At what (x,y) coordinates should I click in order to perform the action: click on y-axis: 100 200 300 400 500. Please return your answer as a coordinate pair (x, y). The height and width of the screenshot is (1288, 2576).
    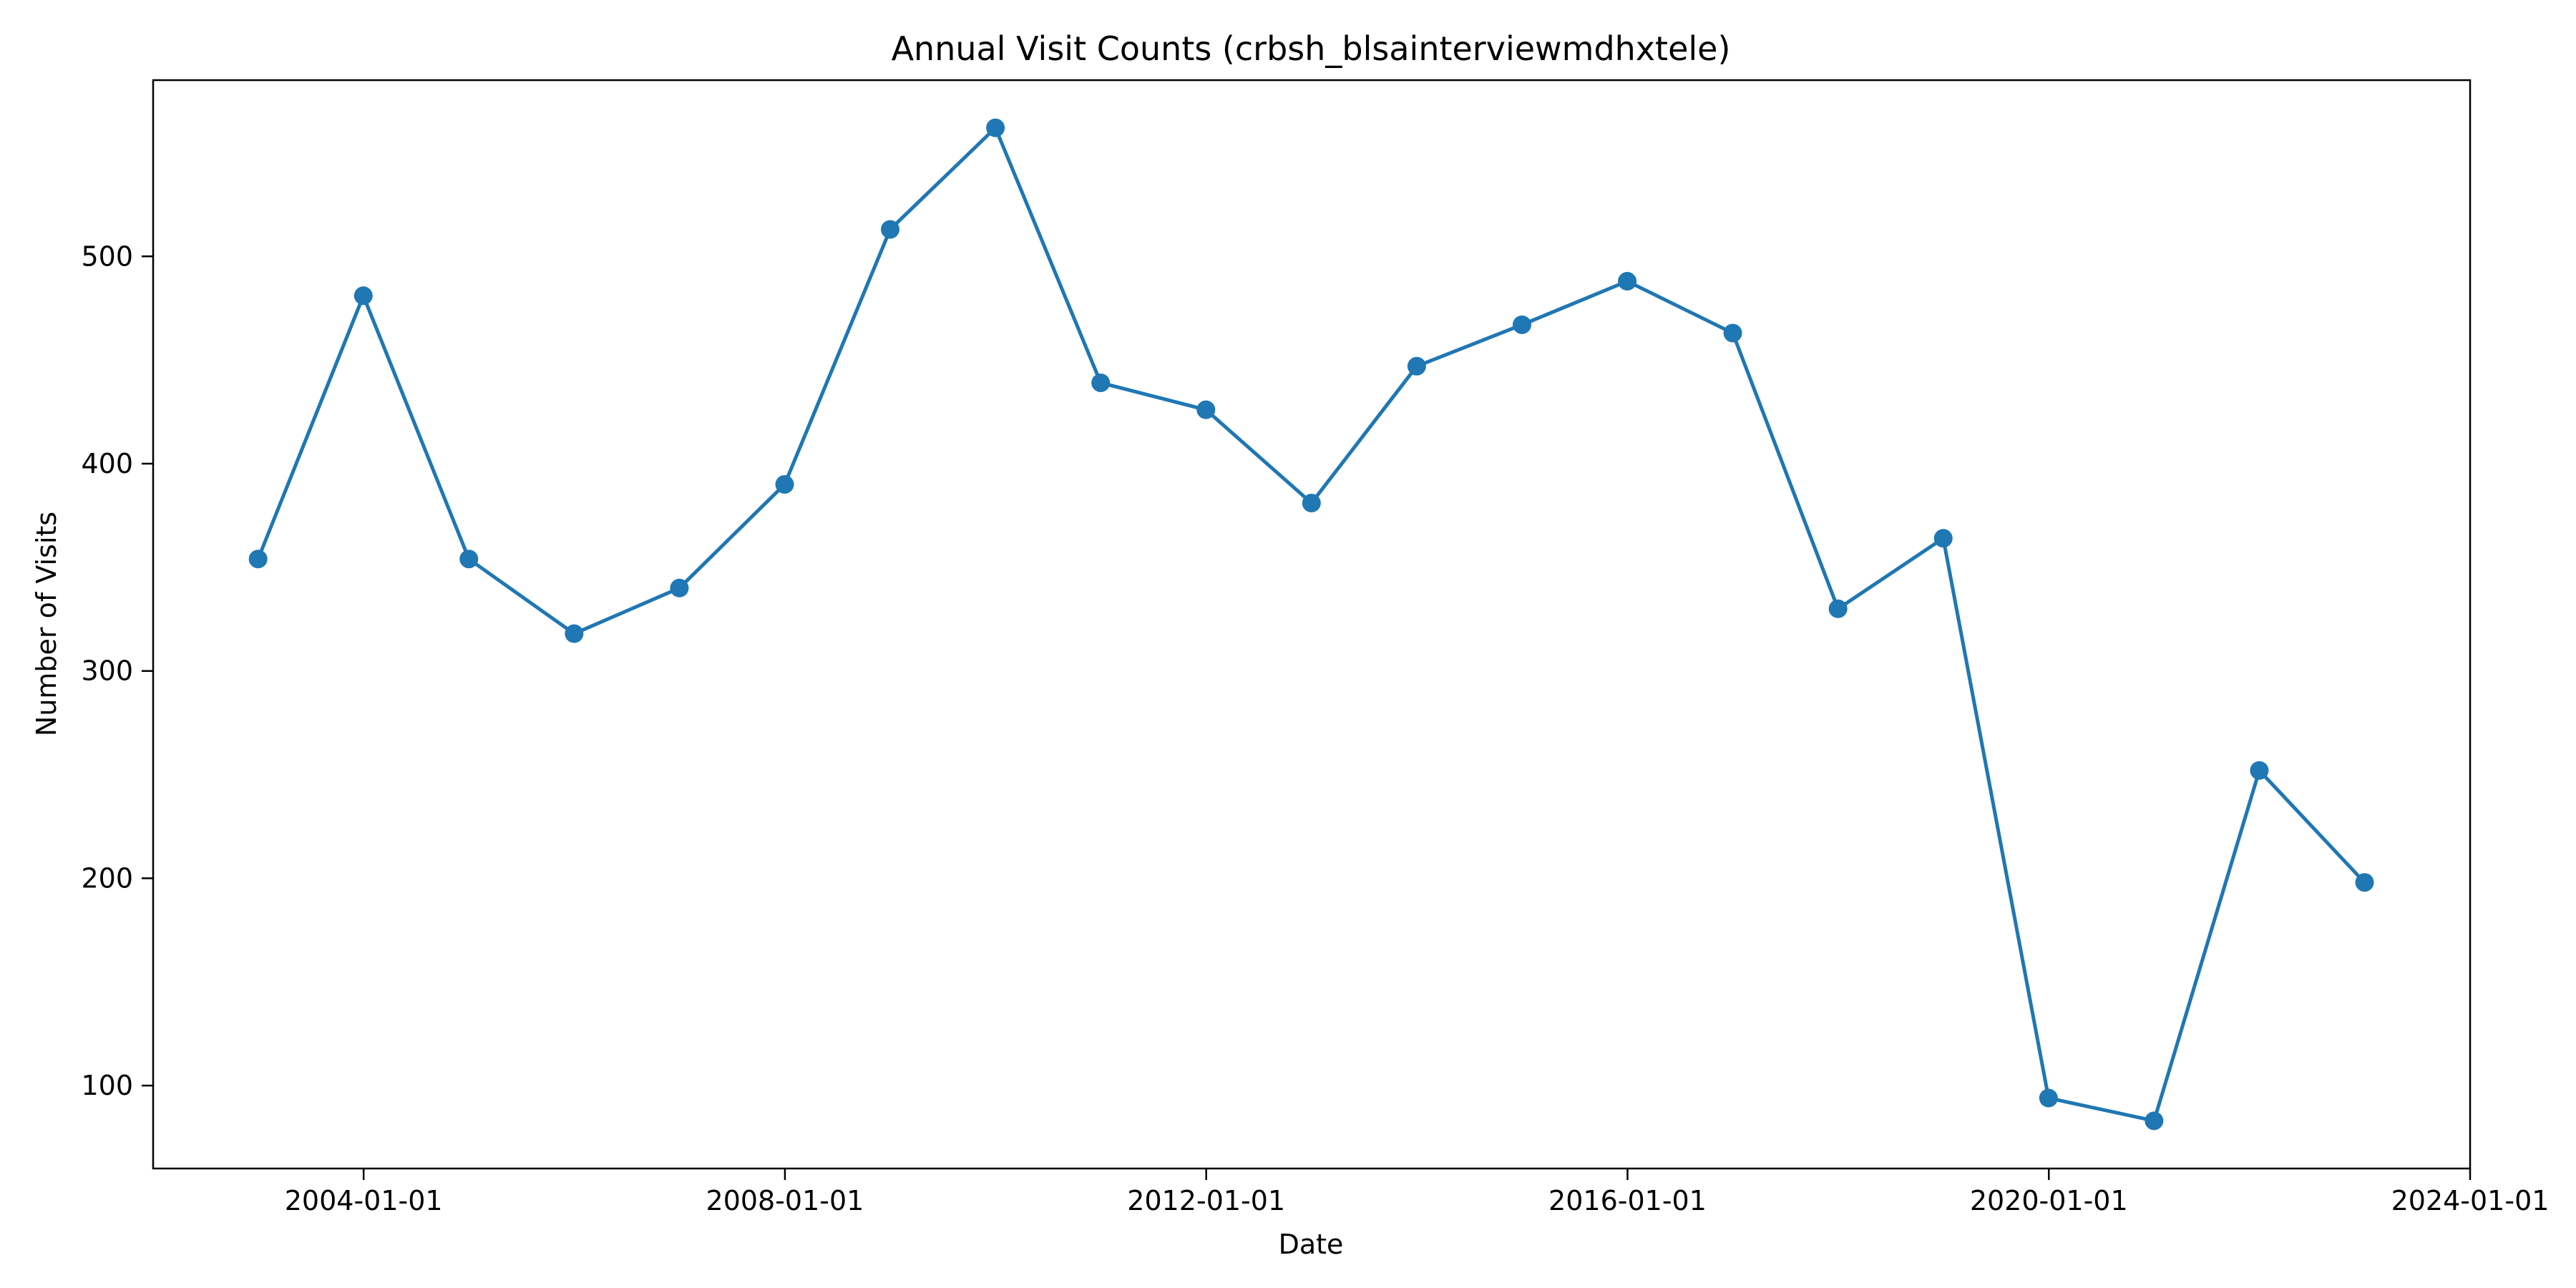
    Looking at the image, I should click on (117, 670).